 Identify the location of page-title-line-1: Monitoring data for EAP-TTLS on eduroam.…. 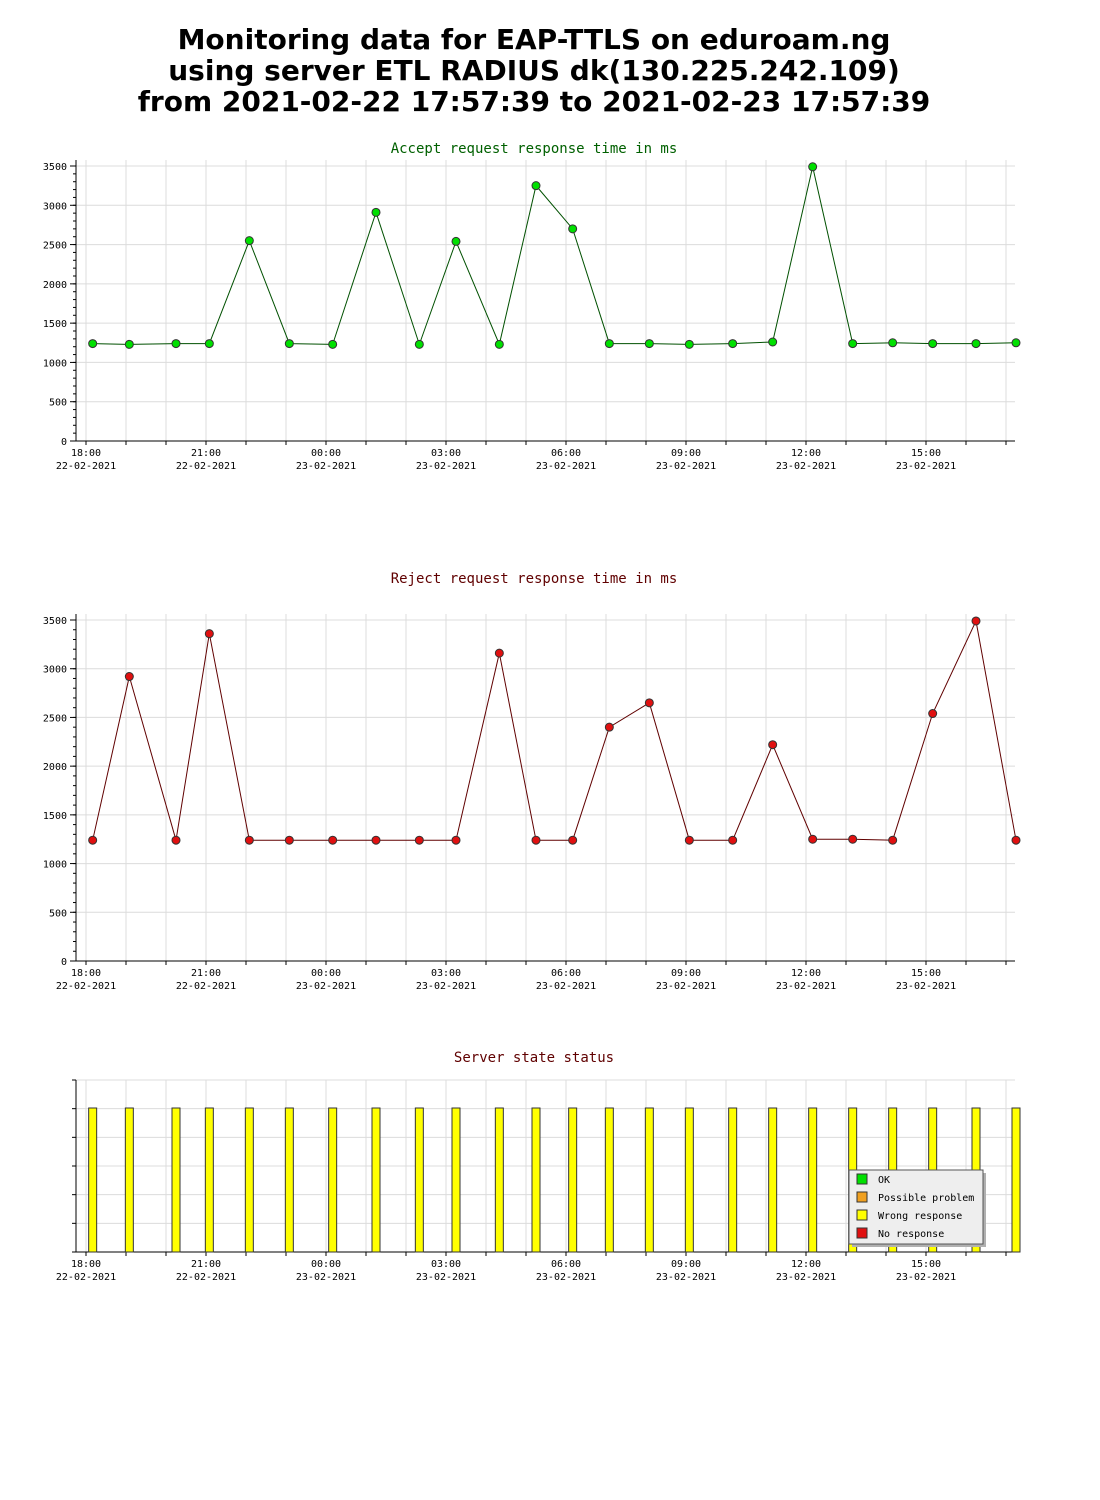
(534, 39).